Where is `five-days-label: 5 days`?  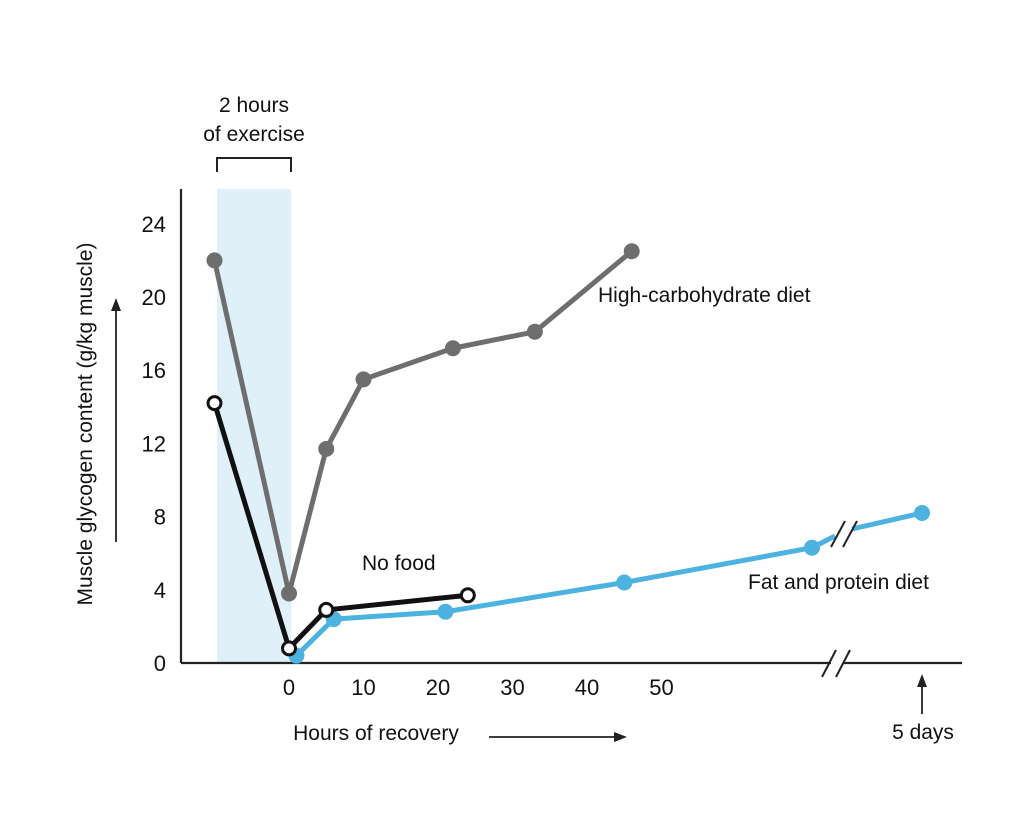 five-days-label: 5 days is located at coordinates (923, 732).